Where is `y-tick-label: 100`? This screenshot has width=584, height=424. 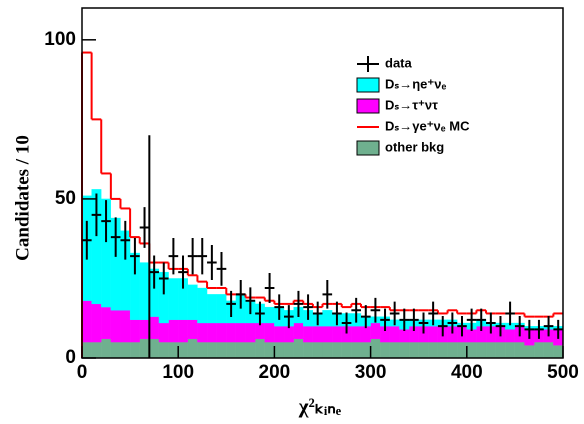 y-tick-label: 100 is located at coordinates (60, 39).